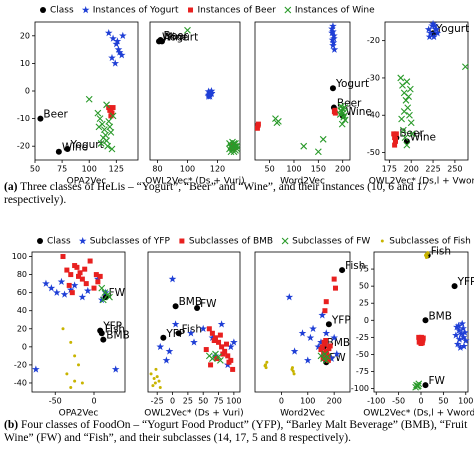 The width and height of the screenshot is (474, 458). I want to click on x-tick-label: 150, so click(318, 169).